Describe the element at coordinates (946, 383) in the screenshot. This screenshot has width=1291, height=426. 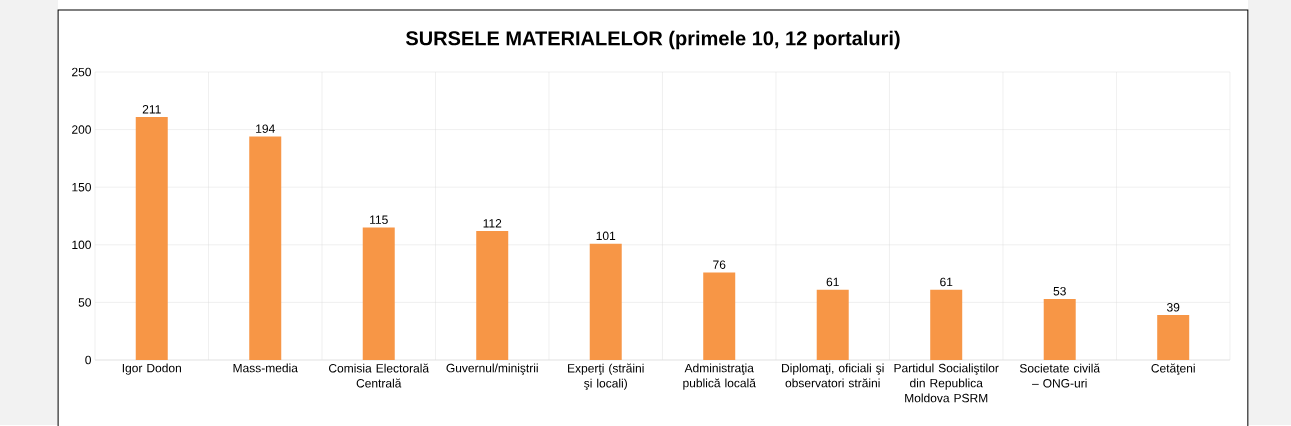
I see `x-tick-label: Partidul Socialiştilor din Republica Moldova PSRM` at that location.